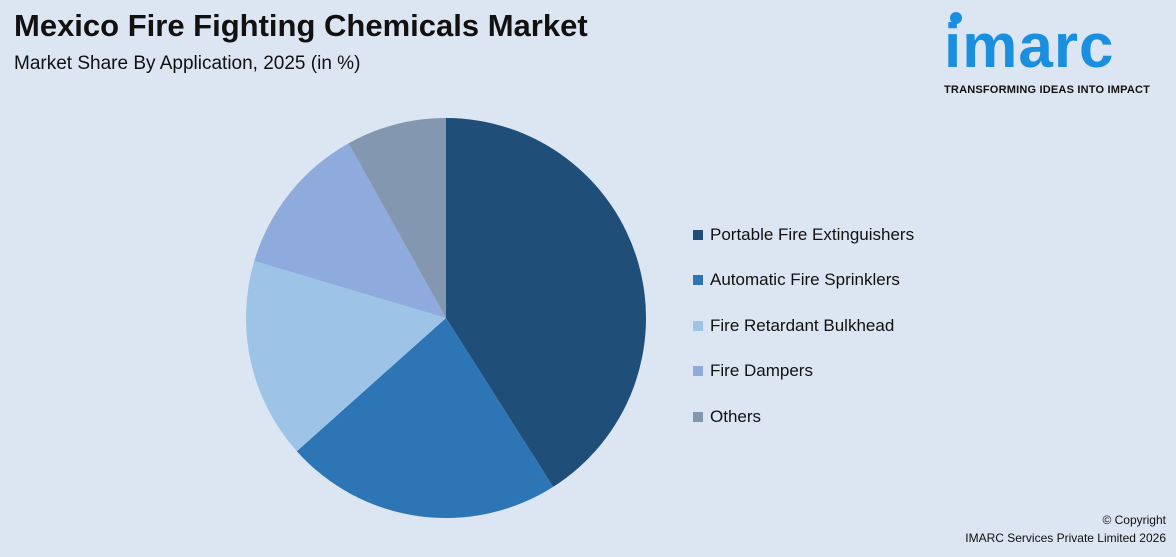 Image resolution: width=1176 pixels, height=557 pixels. I want to click on legend-item: Portable Fire Extinguishers, so click(803, 235).